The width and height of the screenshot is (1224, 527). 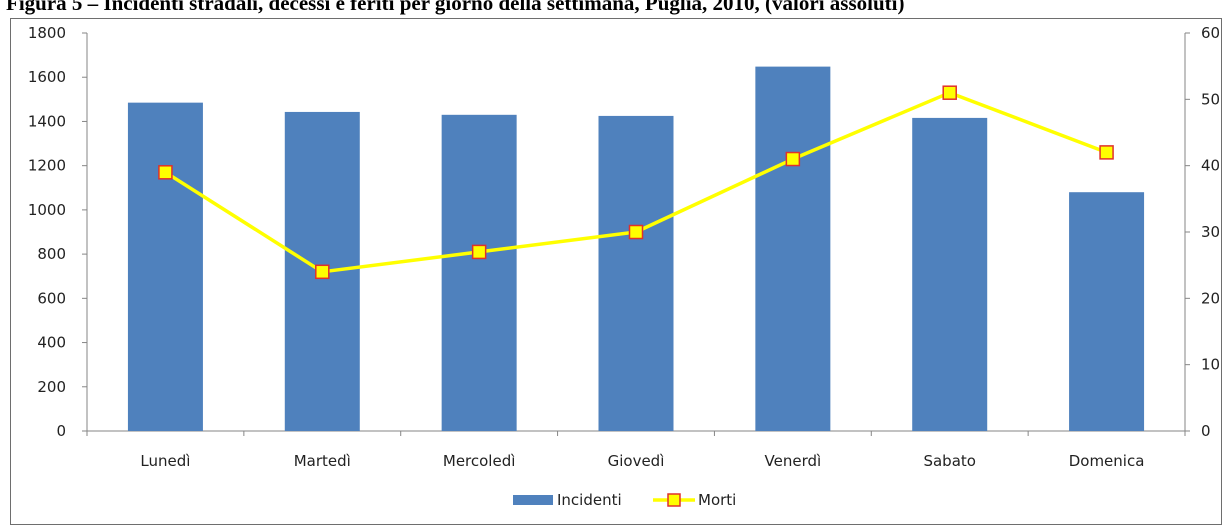 What do you see at coordinates (1210, 232) in the screenshot?
I see `right-axis-tick-label: 30` at bounding box center [1210, 232].